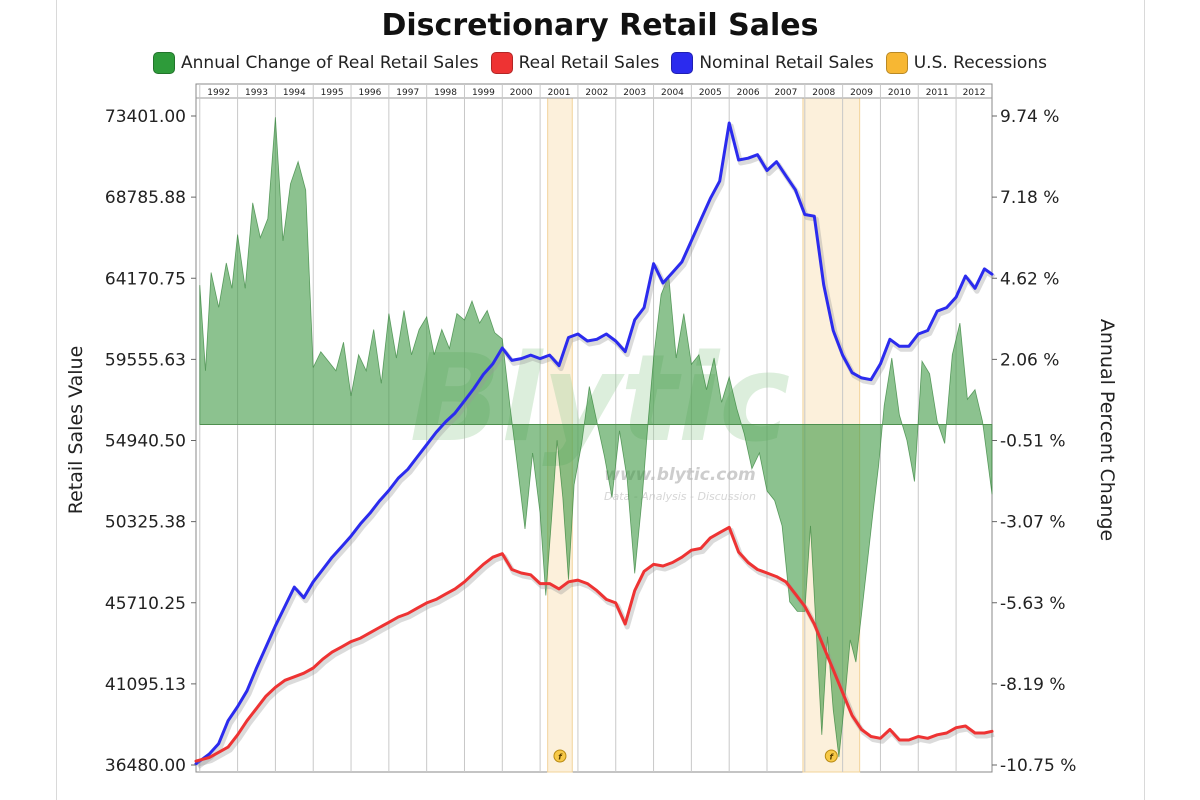  Describe the element at coordinates (861, 93) in the screenshot. I see `x-year-label-2009: 2009` at that location.